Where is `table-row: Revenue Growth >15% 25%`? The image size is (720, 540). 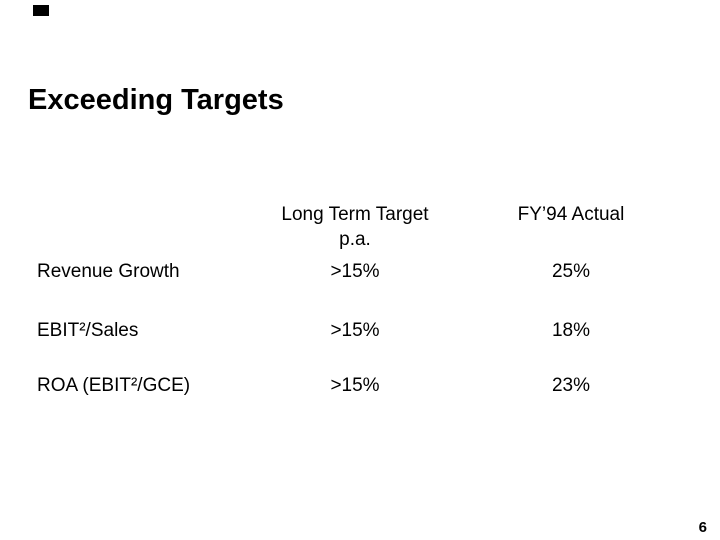
table-row: Revenue Growth >15% 25% is located at coordinates (367, 272).